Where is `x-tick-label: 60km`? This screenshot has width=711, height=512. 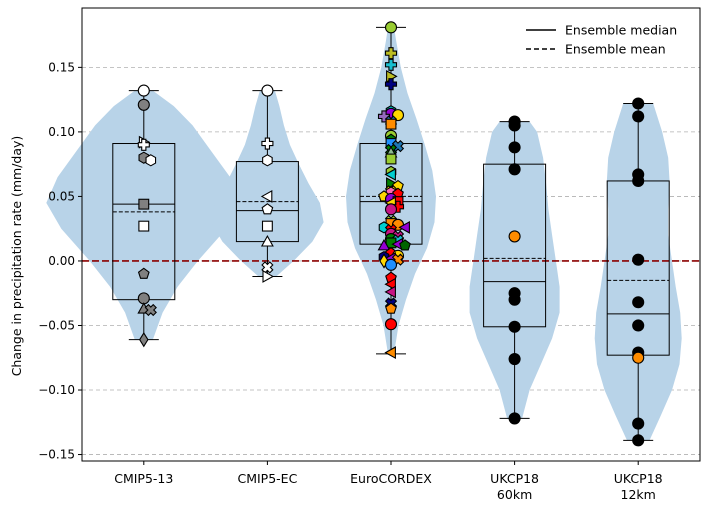
x-tick-label: 60km is located at coordinates (514, 494).